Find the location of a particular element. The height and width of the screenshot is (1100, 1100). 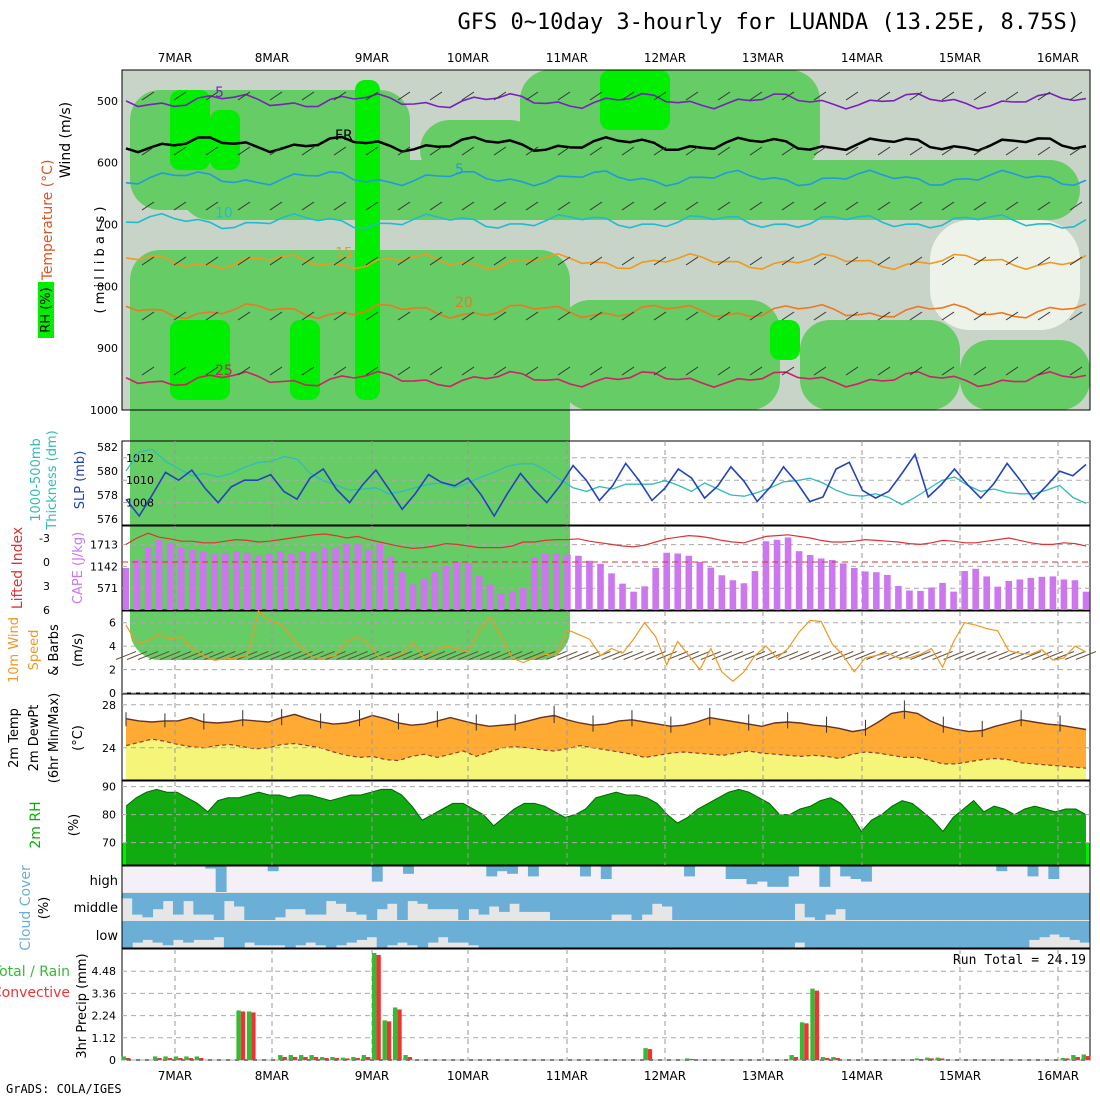

precip-tick-1: 1.12 is located at coordinates (104, 1038).